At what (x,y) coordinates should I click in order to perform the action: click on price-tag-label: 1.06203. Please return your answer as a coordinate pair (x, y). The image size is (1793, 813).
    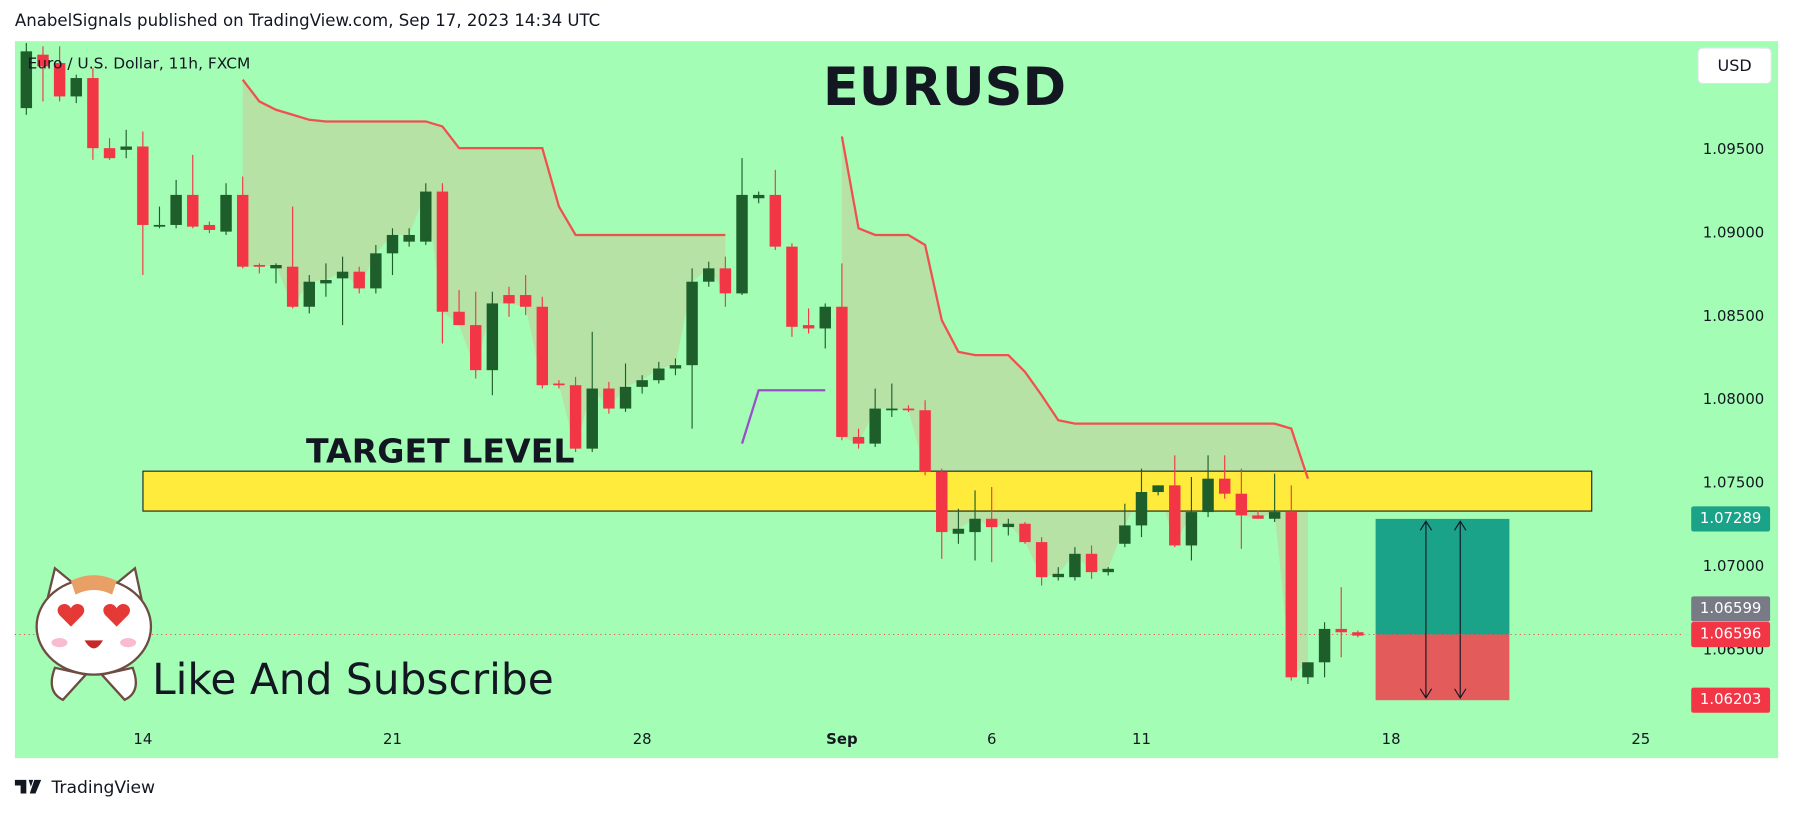
    Looking at the image, I should click on (1730, 699).